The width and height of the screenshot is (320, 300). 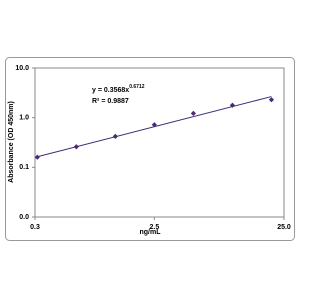 What do you see at coordinates (137, 87) in the screenshot?
I see `equation-exponent: 0.6712` at bounding box center [137, 87].